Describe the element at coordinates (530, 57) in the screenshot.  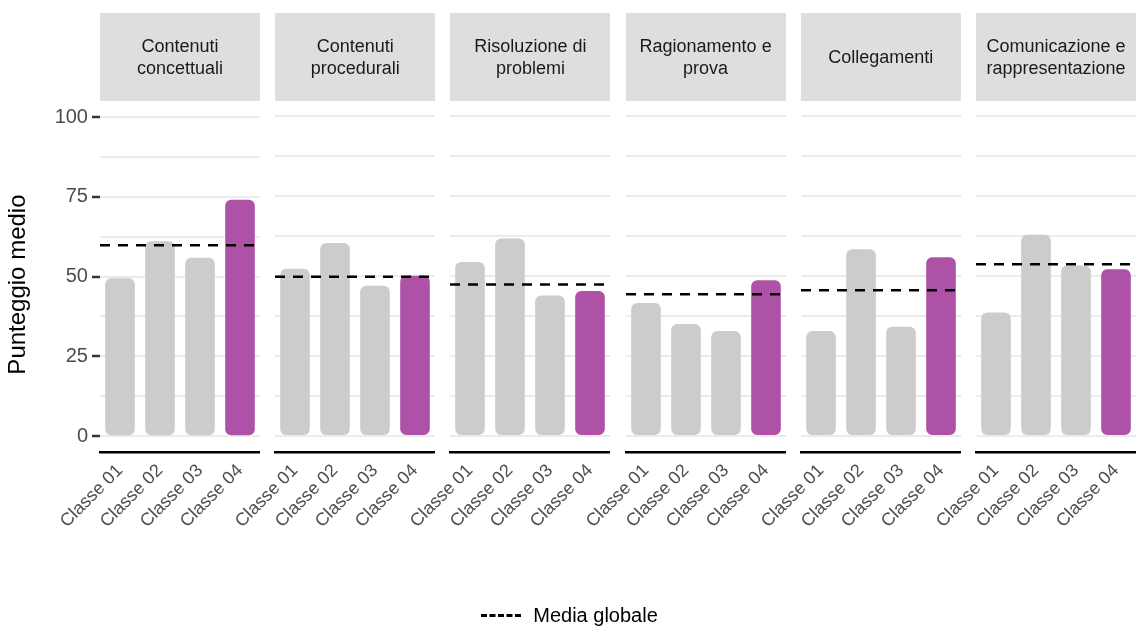
I see `chart-title: Risoluzione di problemi` at that location.